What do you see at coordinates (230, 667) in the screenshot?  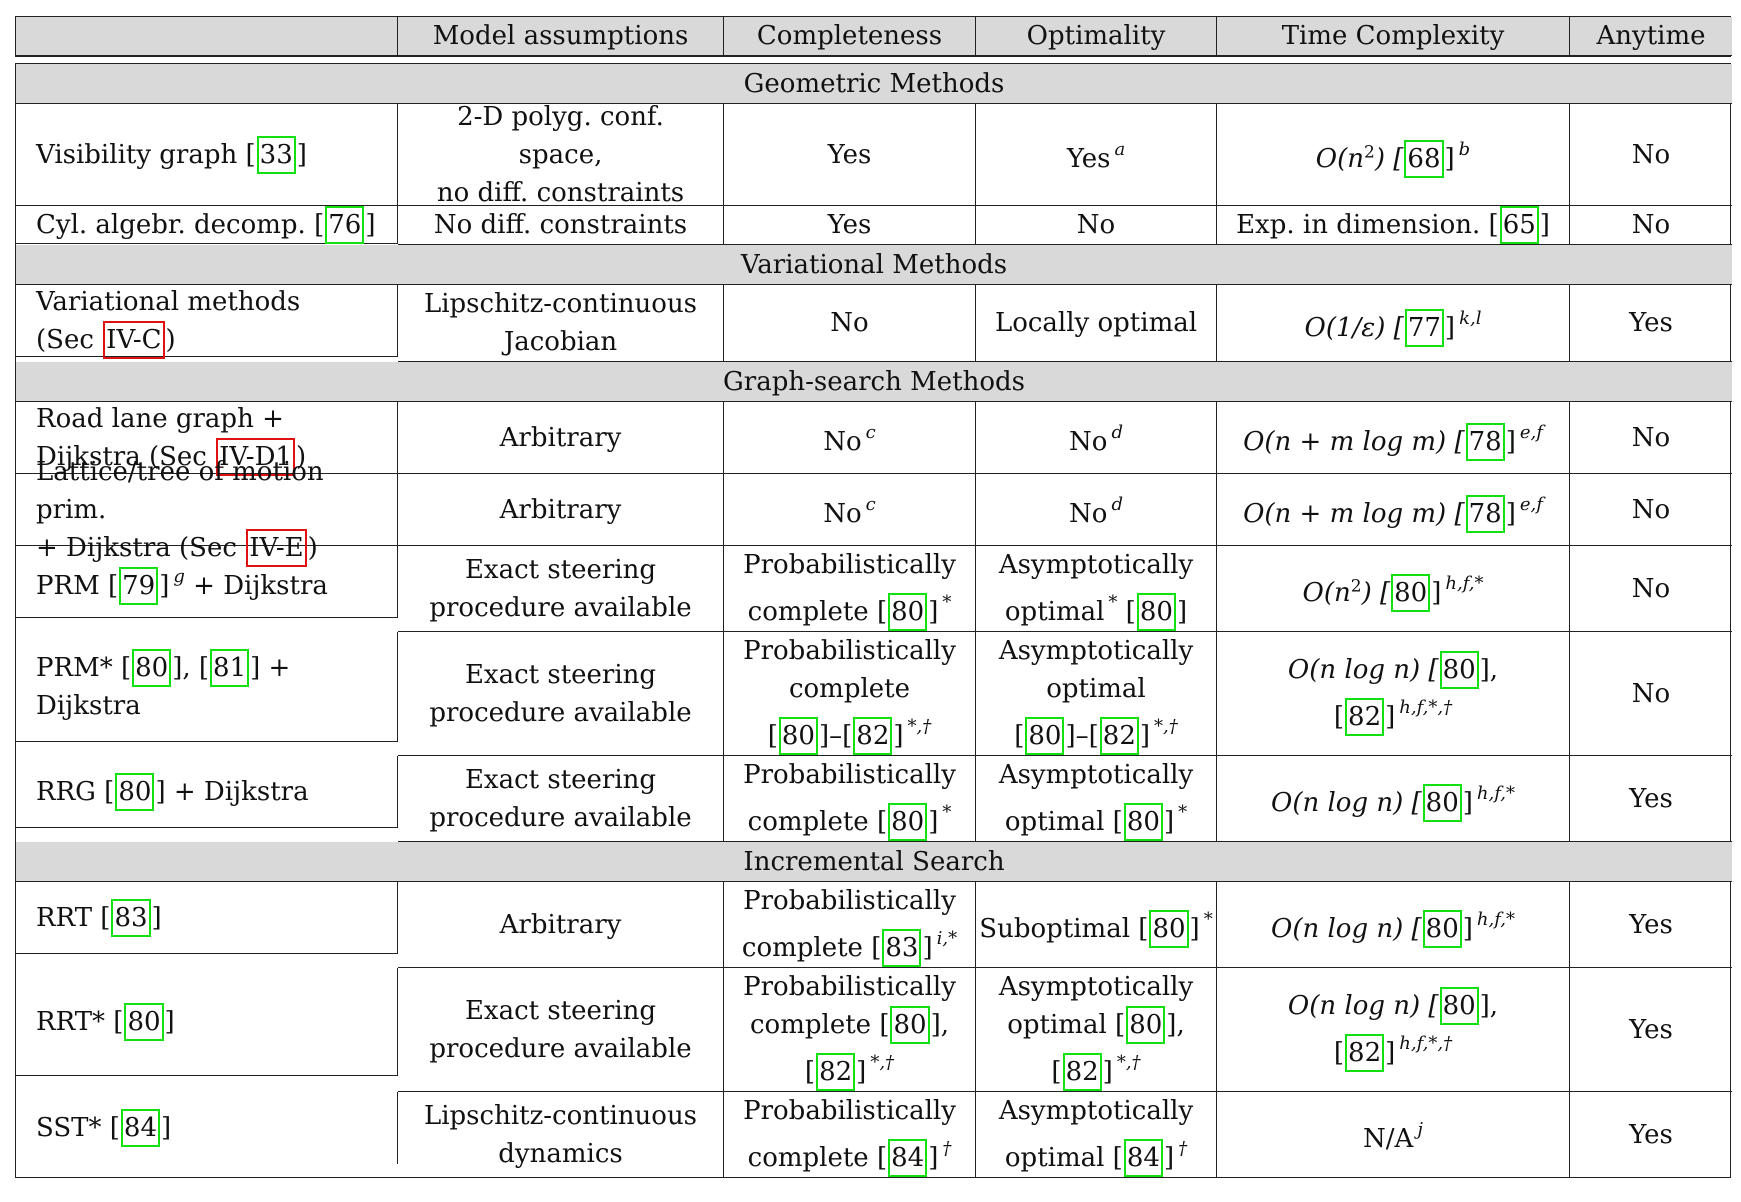 I see `citation-link: 81` at bounding box center [230, 667].